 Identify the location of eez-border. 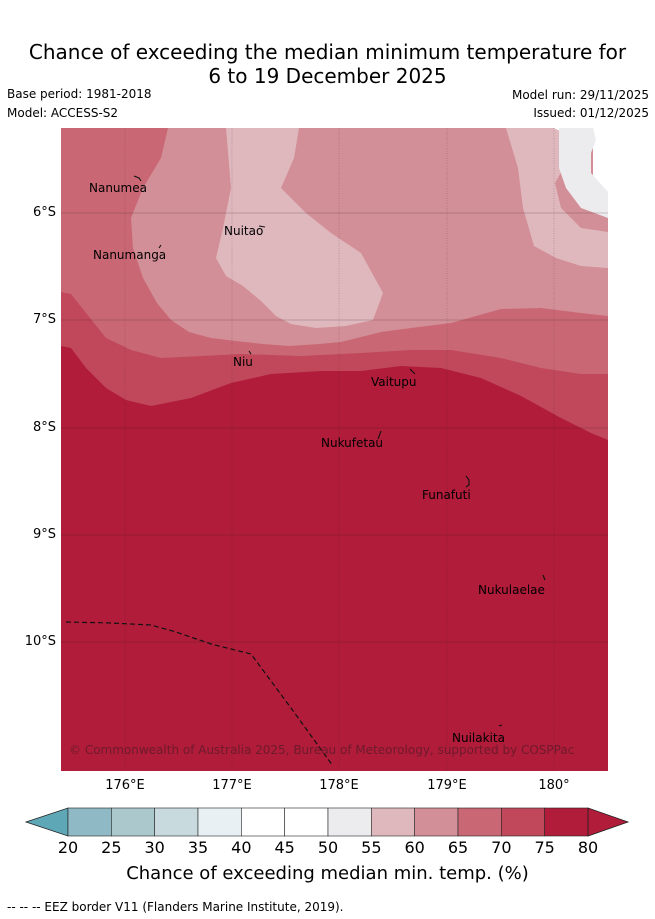
(199, 694).